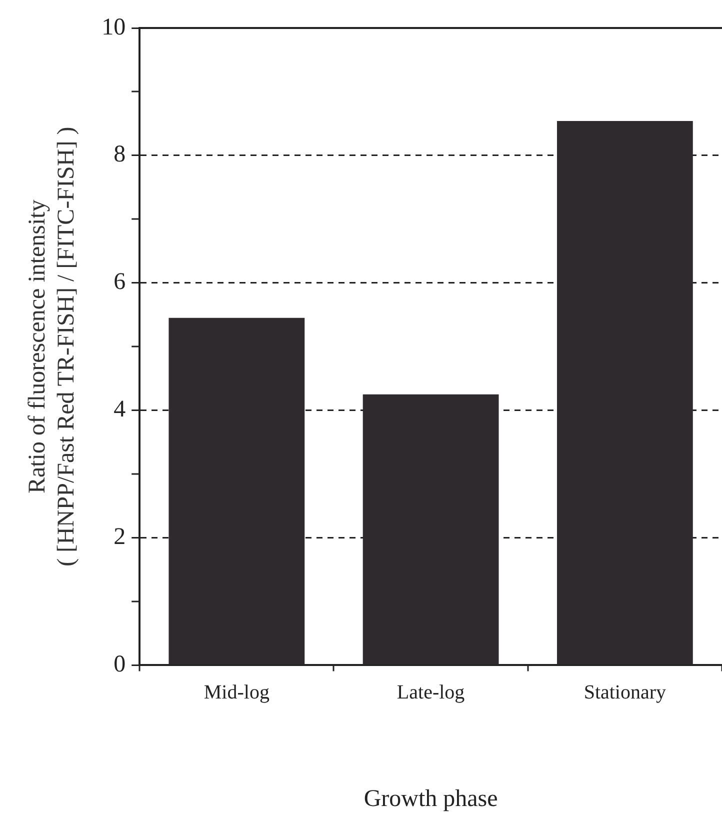  Describe the element at coordinates (120, 155) in the screenshot. I see `y-tick-label: 8` at that location.